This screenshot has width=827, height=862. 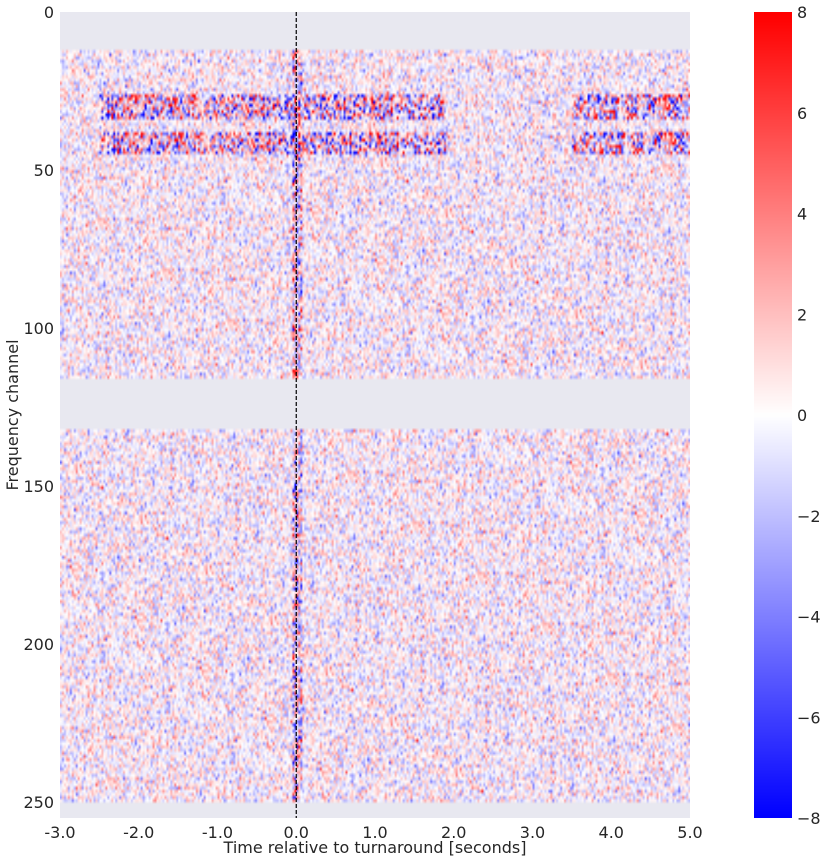 What do you see at coordinates (802, 12) in the screenshot?
I see `colorbar-tick-label: 8` at bounding box center [802, 12].